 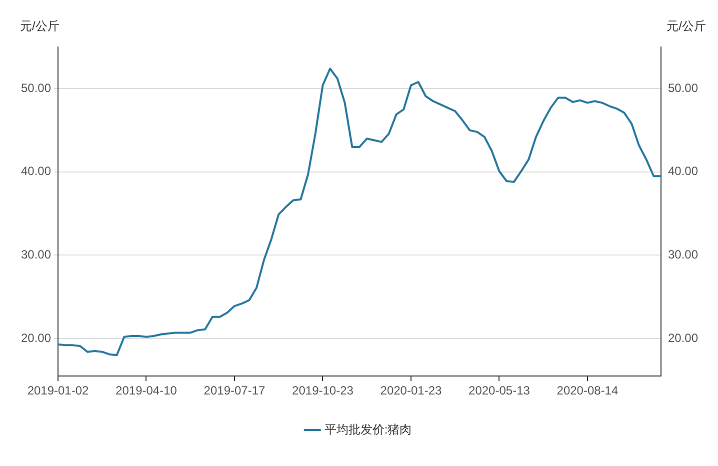 I want to click on y2-tick-label: 30.00, so click(x=683, y=255).